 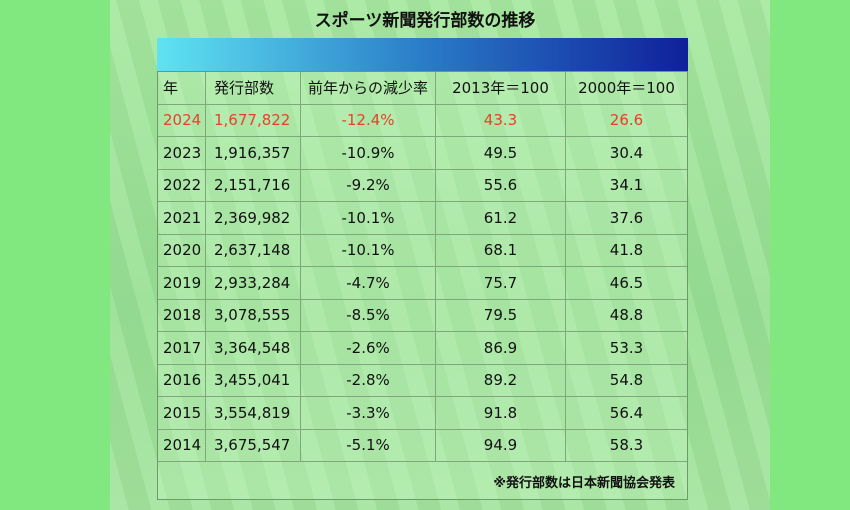 I want to click on footnote: ※発行部数は日本新聞協会発表, so click(x=584, y=483).